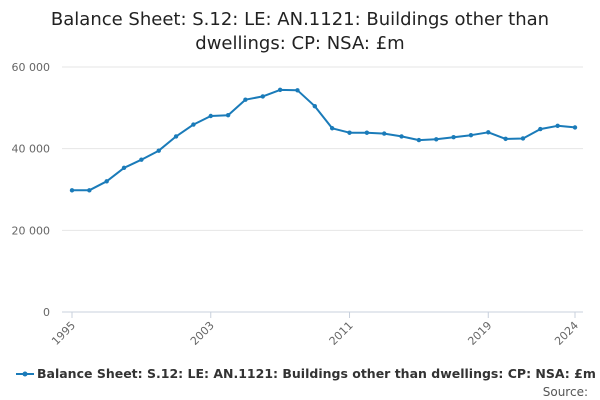 The width and height of the screenshot is (600, 400). Describe the element at coordinates (566, 333) in the screenshot. I see `x-tick-label: 2024` at that location.